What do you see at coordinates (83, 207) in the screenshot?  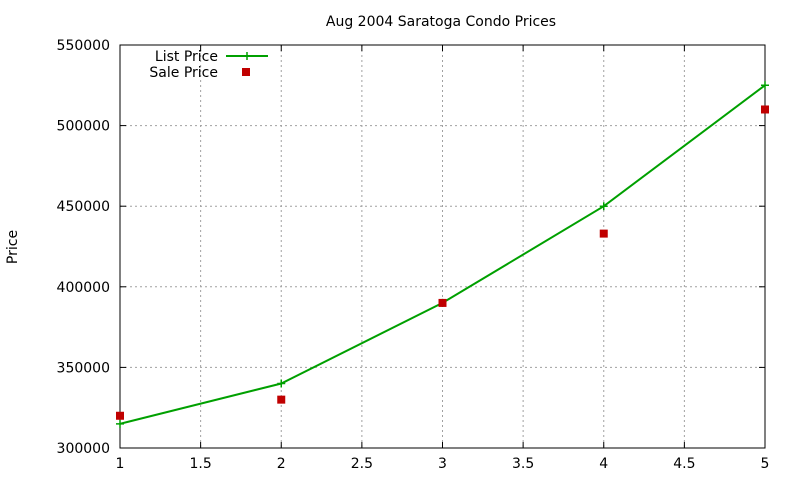 I see `y-tick-label: 450000` at bounding box center [83, 207].